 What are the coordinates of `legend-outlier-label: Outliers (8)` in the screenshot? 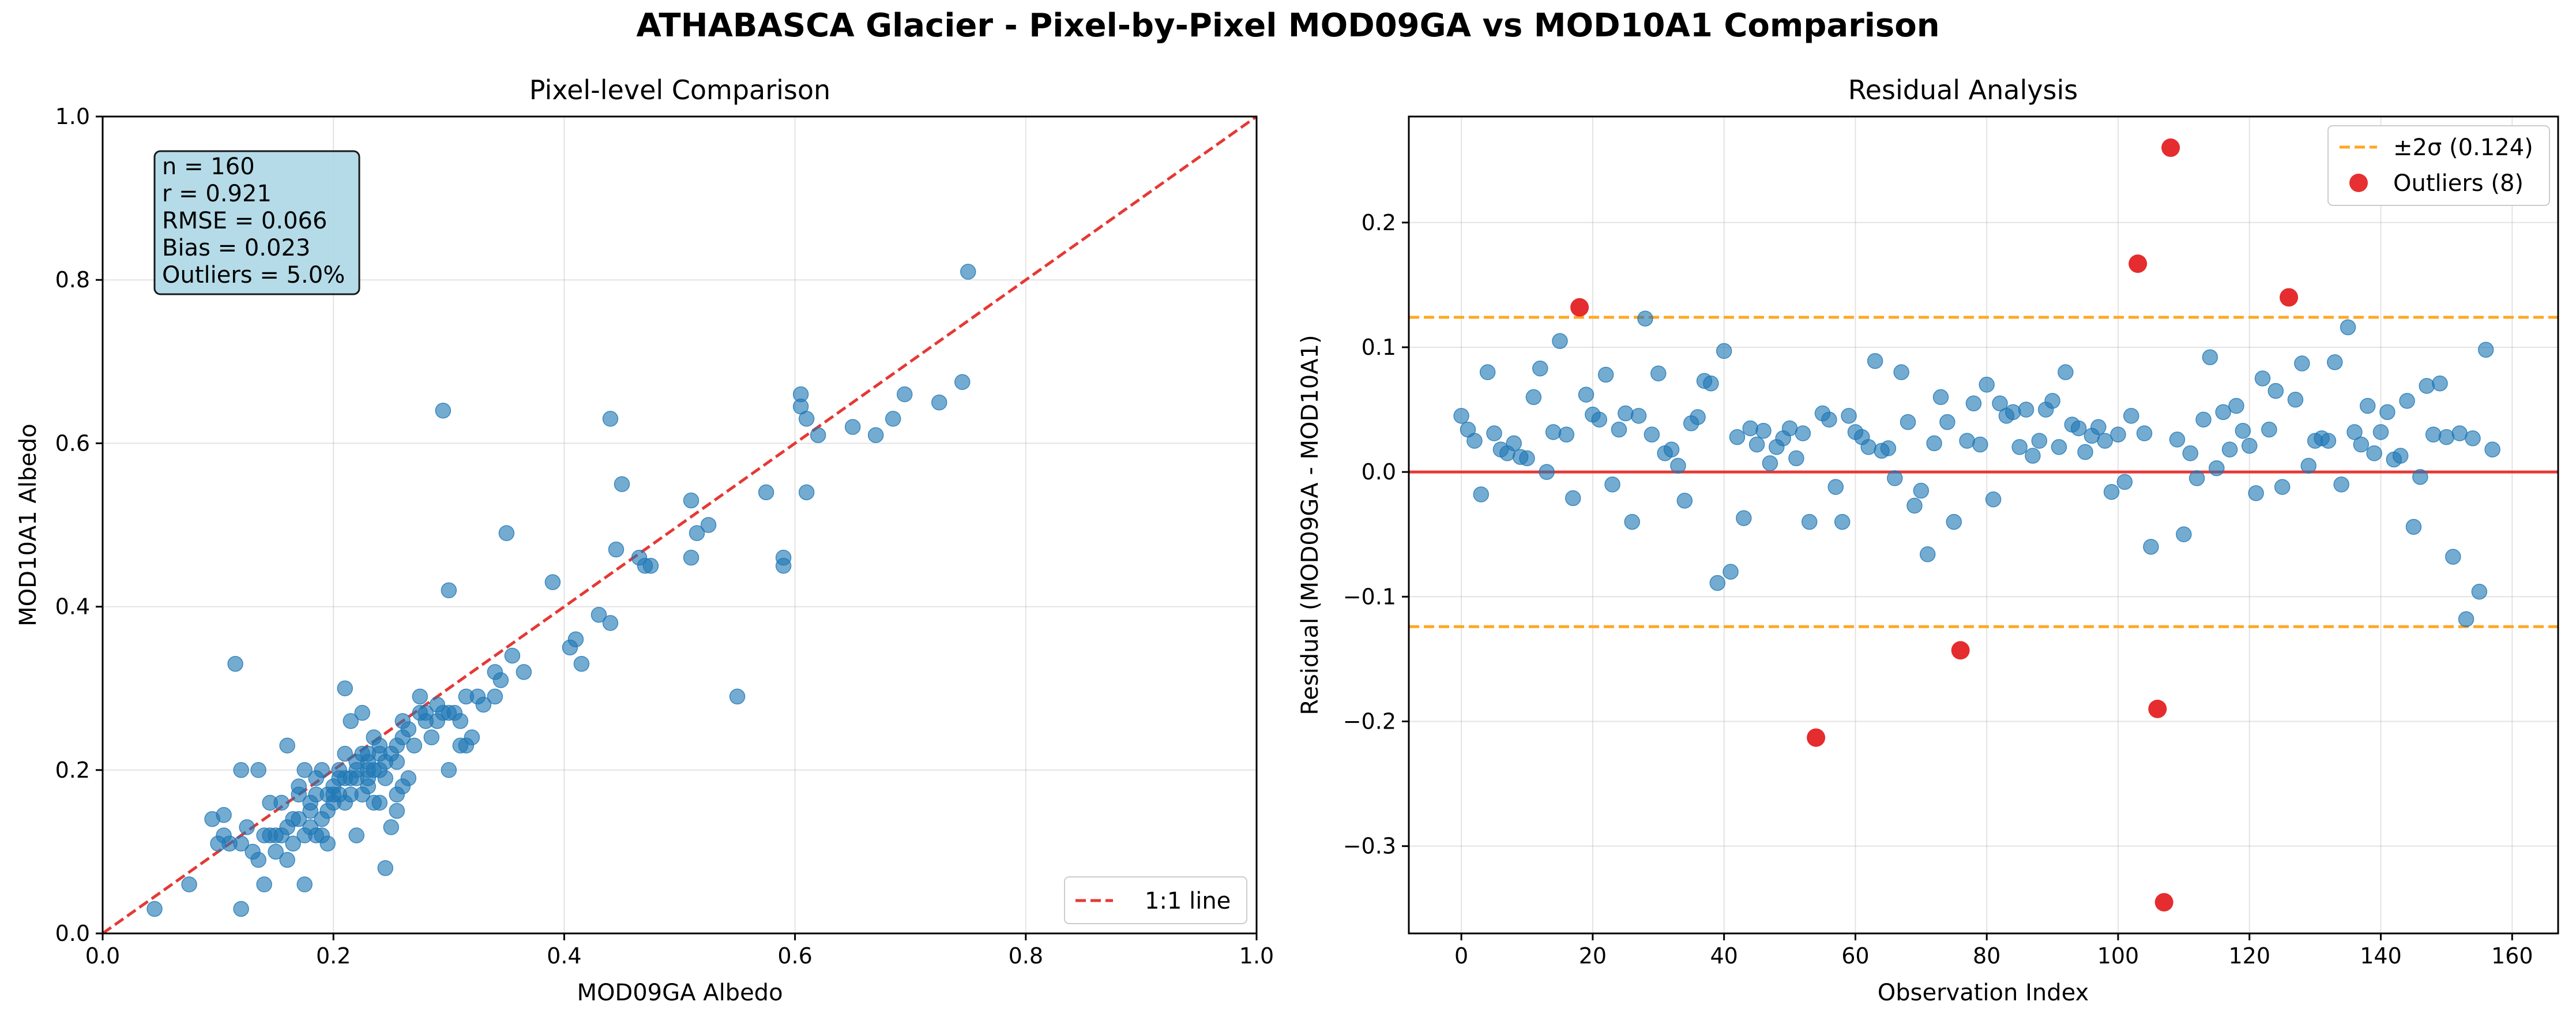 It's located at (2458, 183).